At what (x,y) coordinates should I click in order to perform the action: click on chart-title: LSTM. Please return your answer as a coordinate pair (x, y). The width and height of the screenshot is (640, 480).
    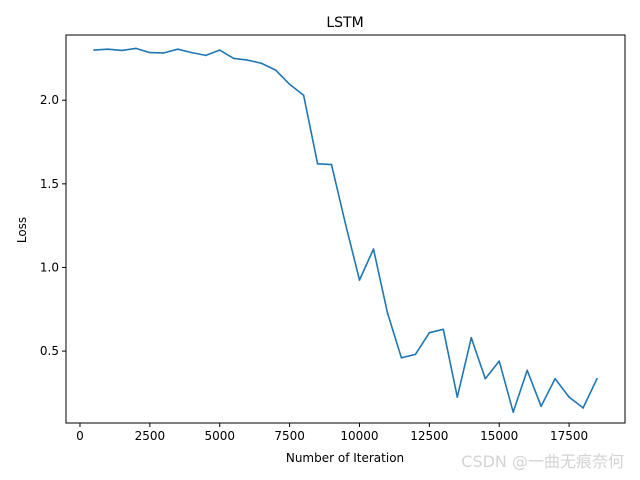
    Looking at the image, I should click on (344, 23).